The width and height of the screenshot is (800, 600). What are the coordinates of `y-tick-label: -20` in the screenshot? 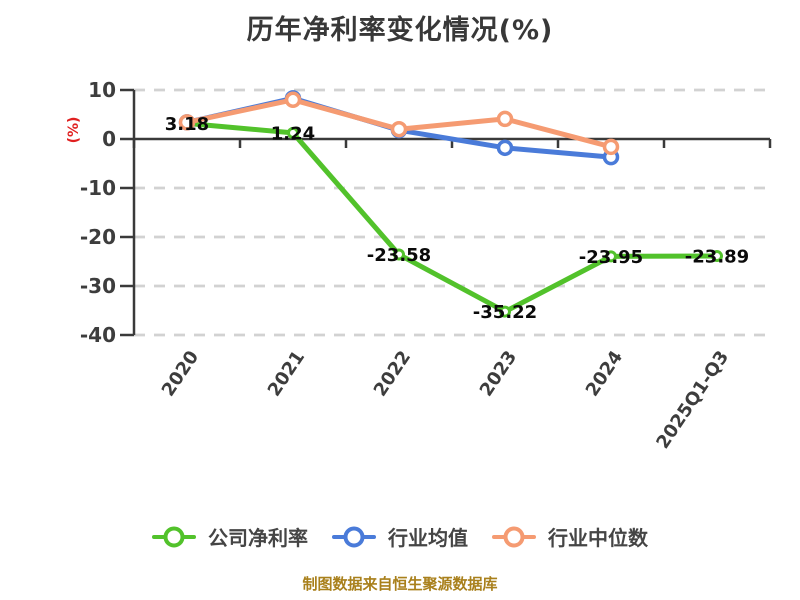 It's located at (98, 237).